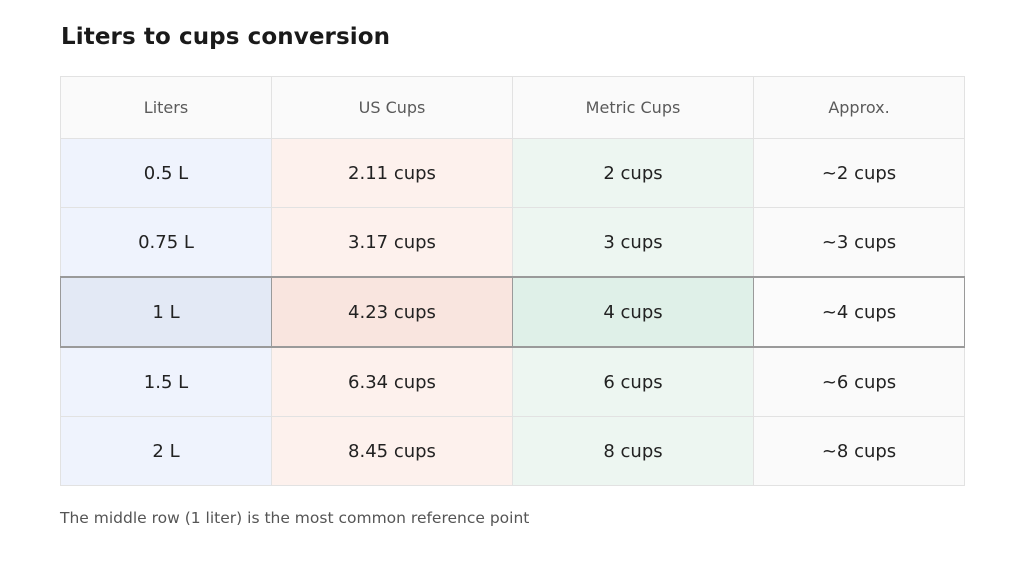  I want to click on cell-metric-cups: 8 cups, so click(633, 451).